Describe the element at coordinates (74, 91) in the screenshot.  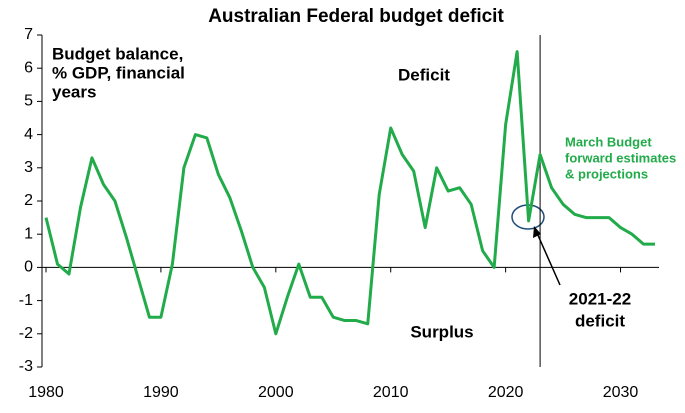
I see `y-axis-label: years` at that location.